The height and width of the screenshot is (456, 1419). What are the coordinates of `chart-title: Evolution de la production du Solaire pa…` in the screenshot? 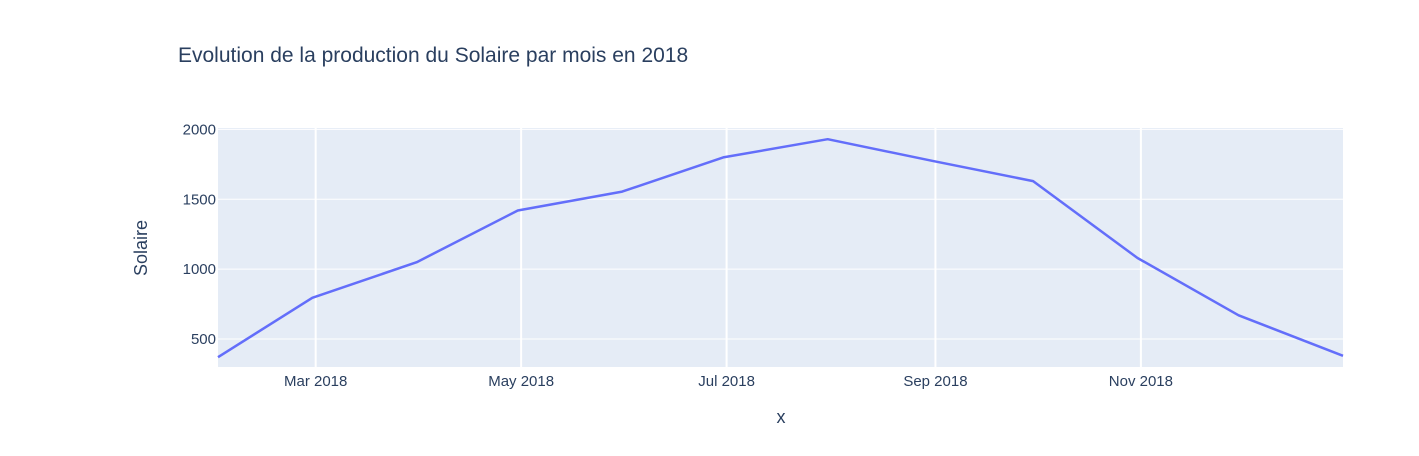 It's located at (433, 55).